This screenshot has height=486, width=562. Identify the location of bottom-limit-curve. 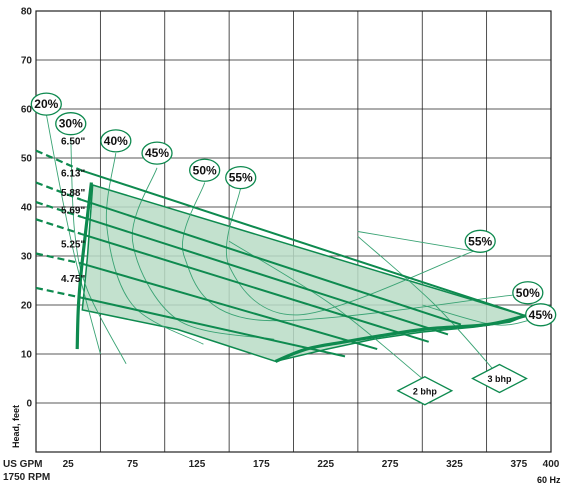
(400, 338).